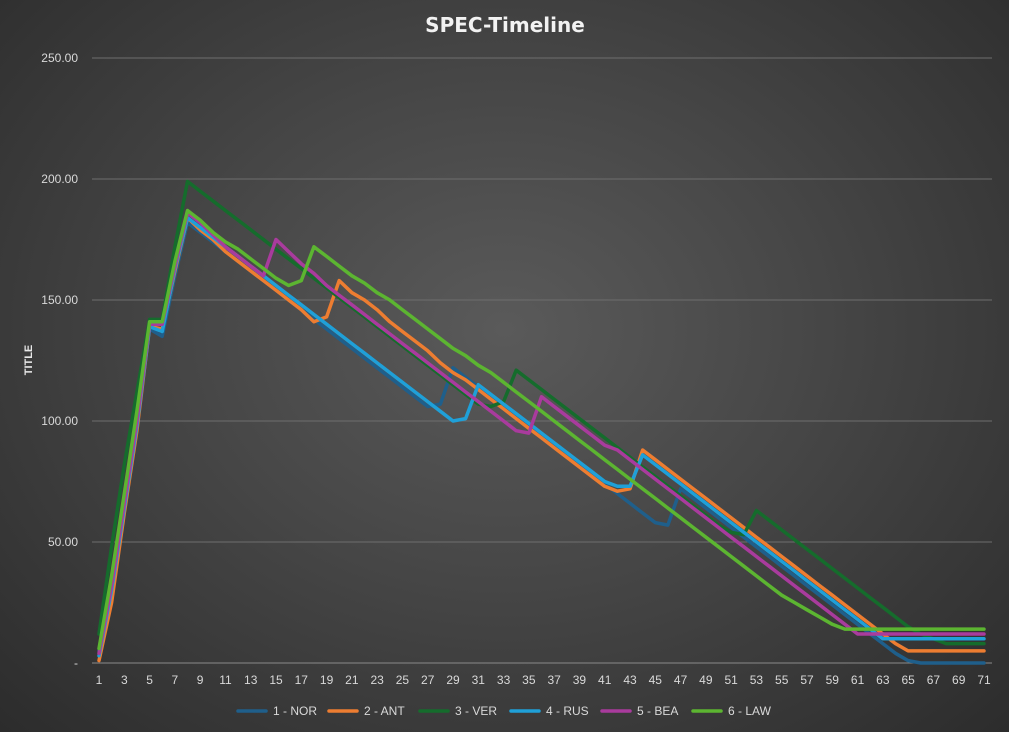  Describe the element at coordinates (807, 680) in the screenshot. I see `x-tick-label: 57` at that location.